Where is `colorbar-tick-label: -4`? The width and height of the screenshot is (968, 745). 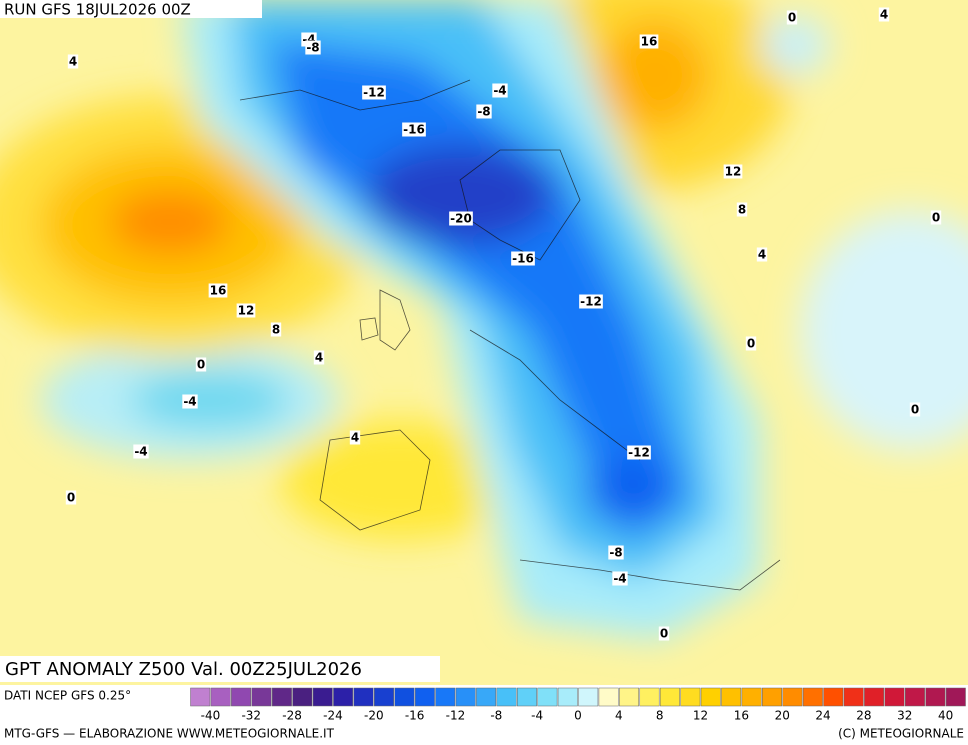 colorbar-tick-label: -4 is located at coordinates (537, 716).